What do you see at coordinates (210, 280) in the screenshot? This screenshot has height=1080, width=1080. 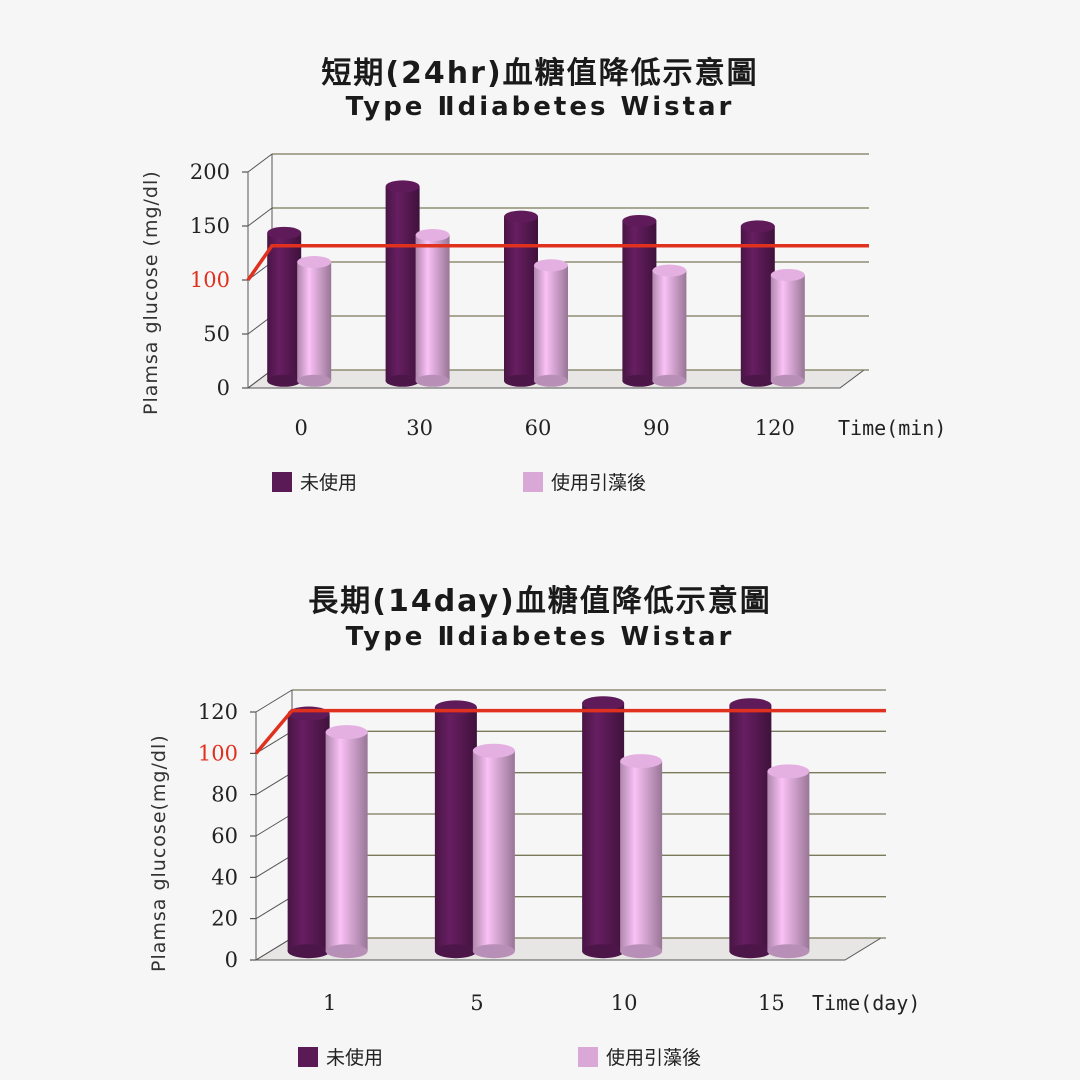 I see `y-tick-label: 100` at bounding box center [210, 280].